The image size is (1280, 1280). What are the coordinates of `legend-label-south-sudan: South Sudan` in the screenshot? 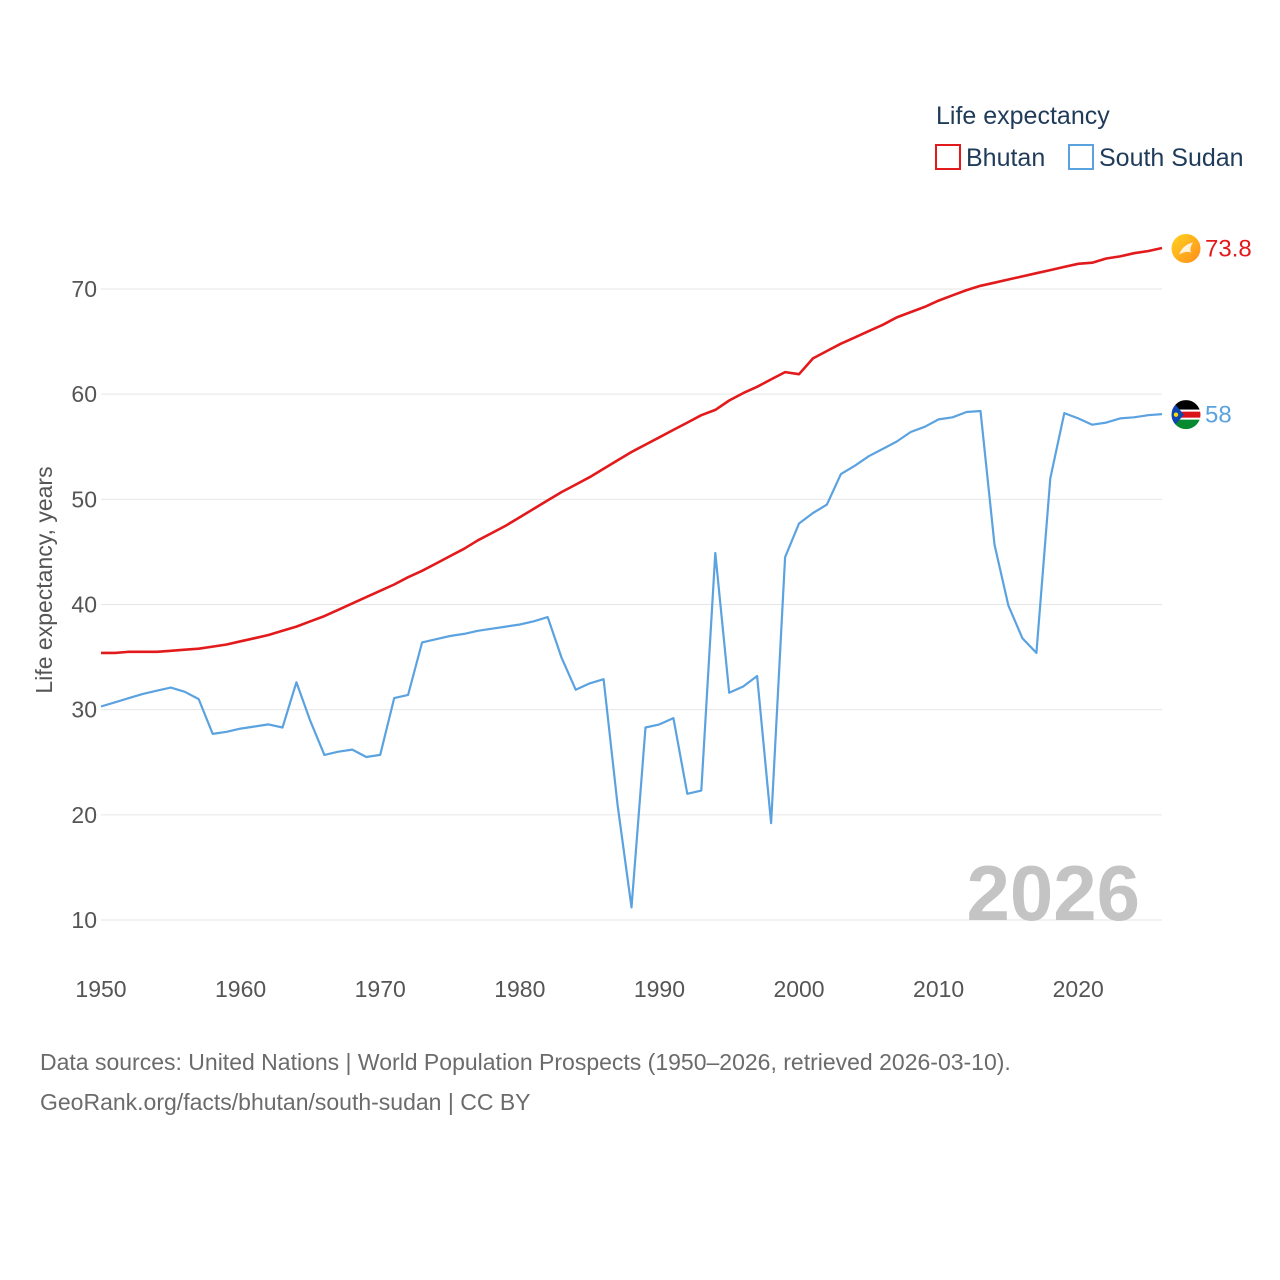 It's located at (1171, 158).